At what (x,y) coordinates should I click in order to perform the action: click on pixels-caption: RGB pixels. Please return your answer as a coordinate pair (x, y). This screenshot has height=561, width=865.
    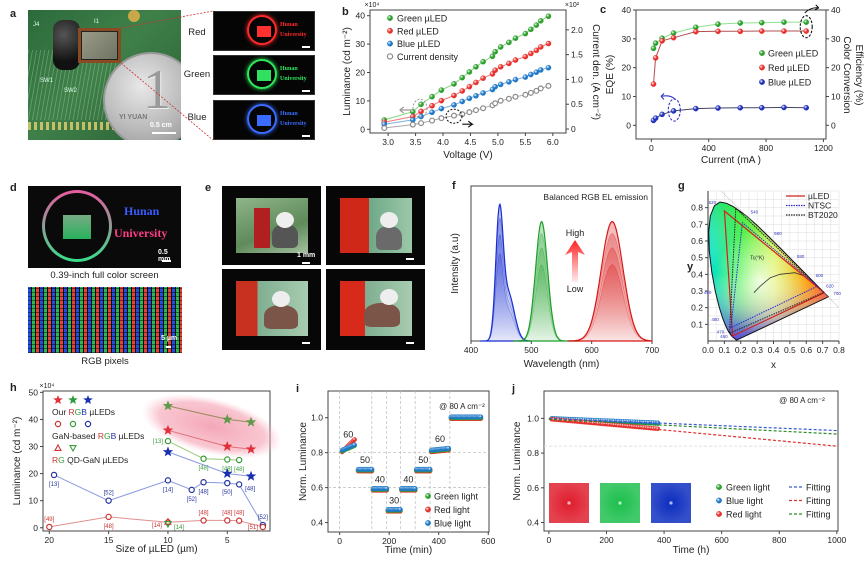
    Looking at the image, I should click on (105, 361).